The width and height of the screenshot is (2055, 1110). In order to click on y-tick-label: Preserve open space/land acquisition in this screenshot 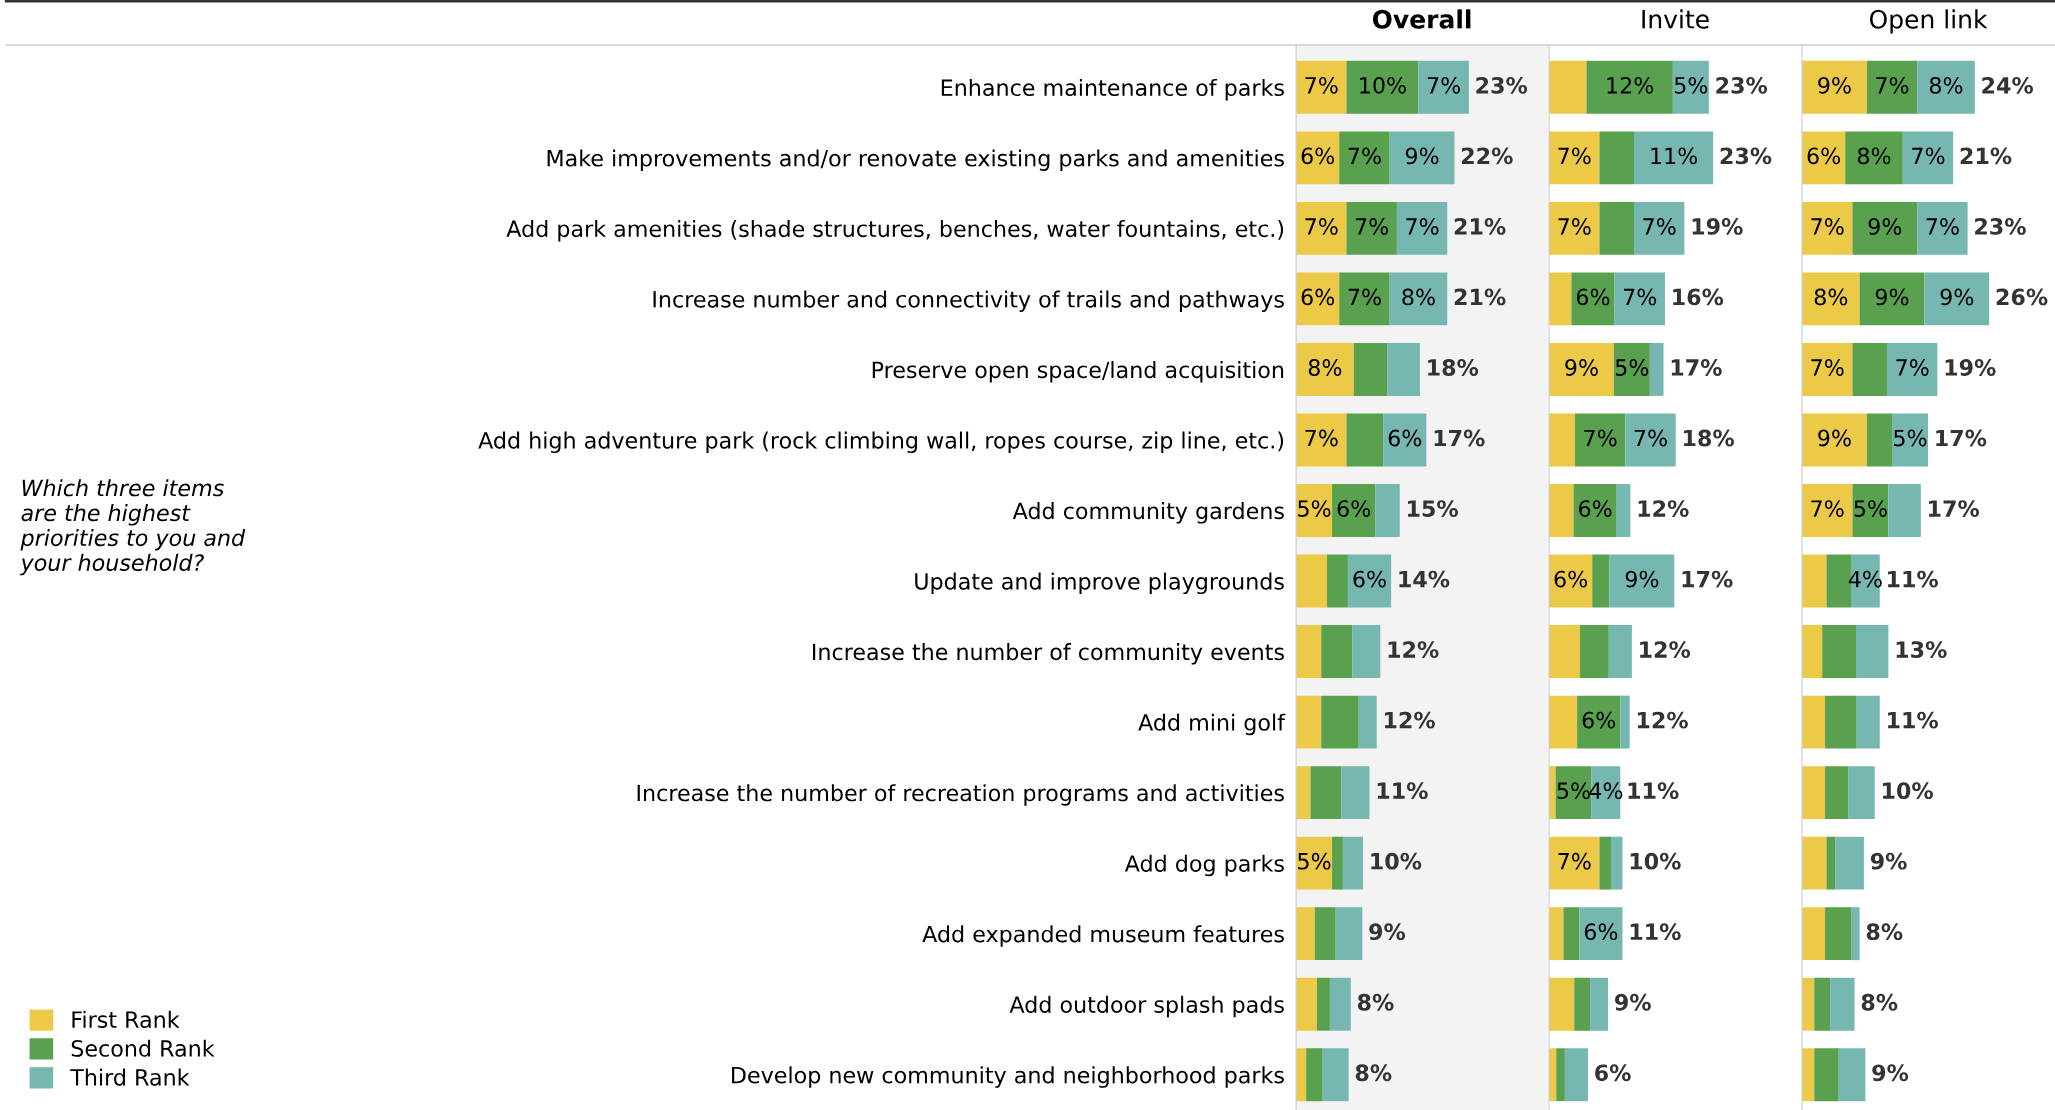, I will do `click(1078, 371)`.